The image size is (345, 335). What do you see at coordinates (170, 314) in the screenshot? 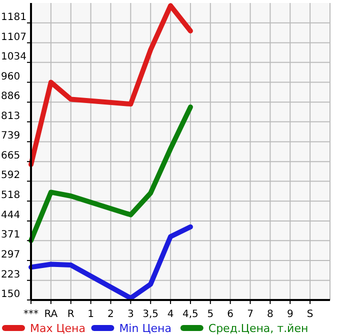
I see `x-tick-label: 4` at bounding box center [170, 314].